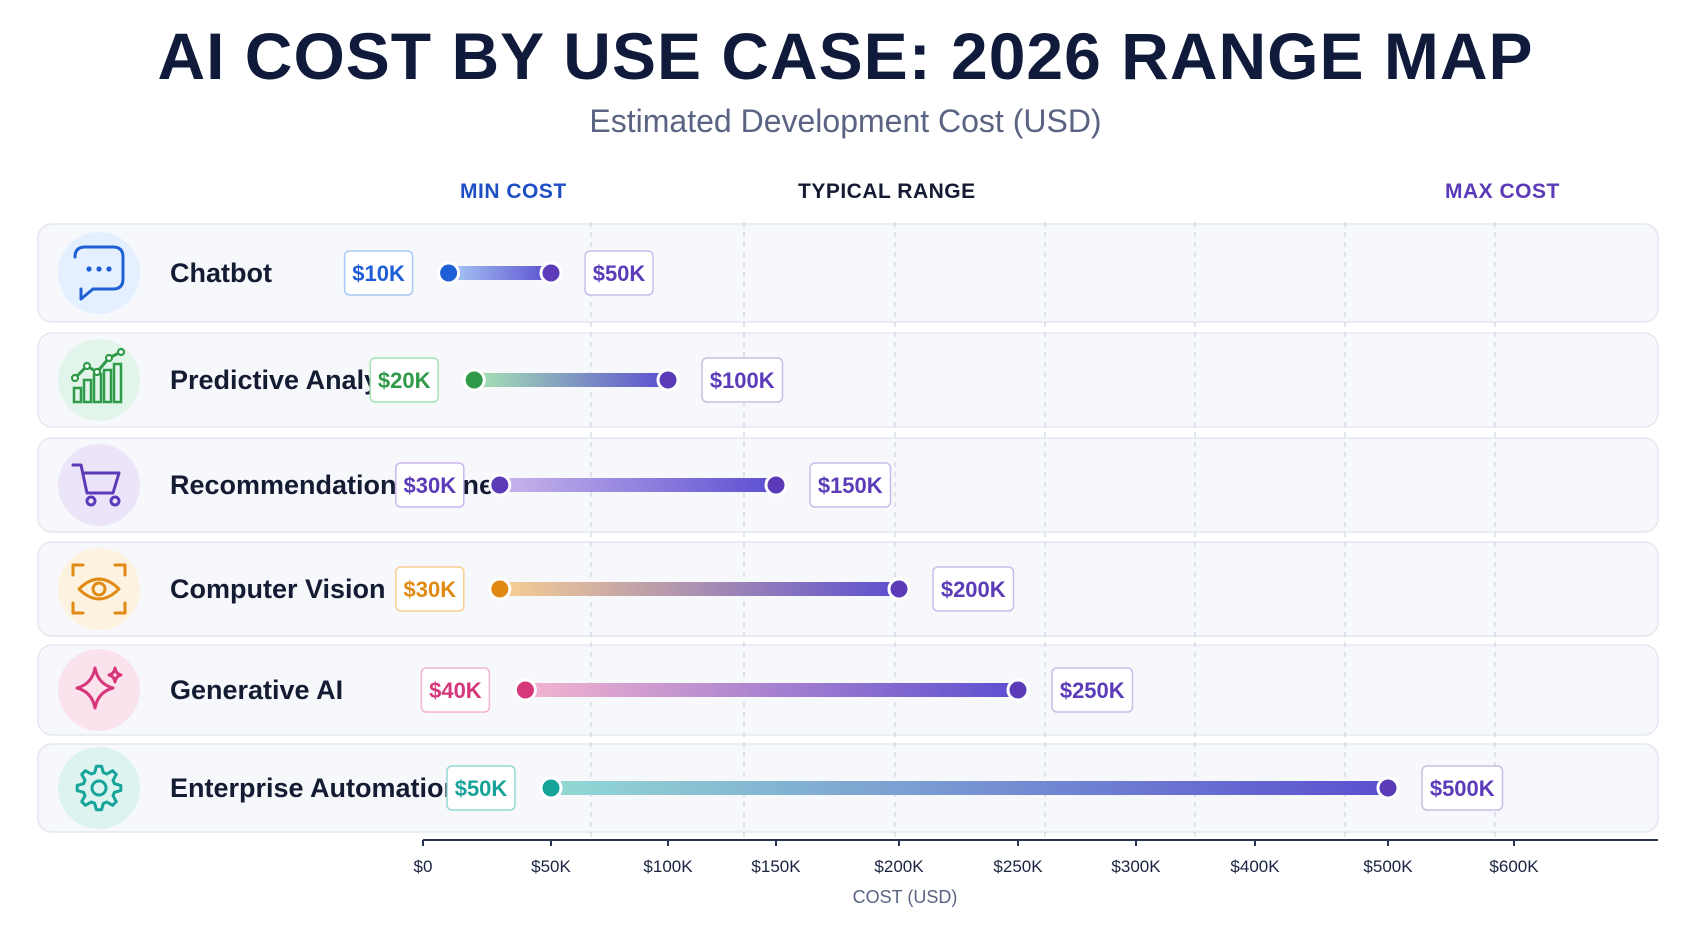 This screenshot has height=930, width=1691. Describe the element at coordinates (551, 866) in the screenshot. I see `x-tick-label: $50K` at that location.